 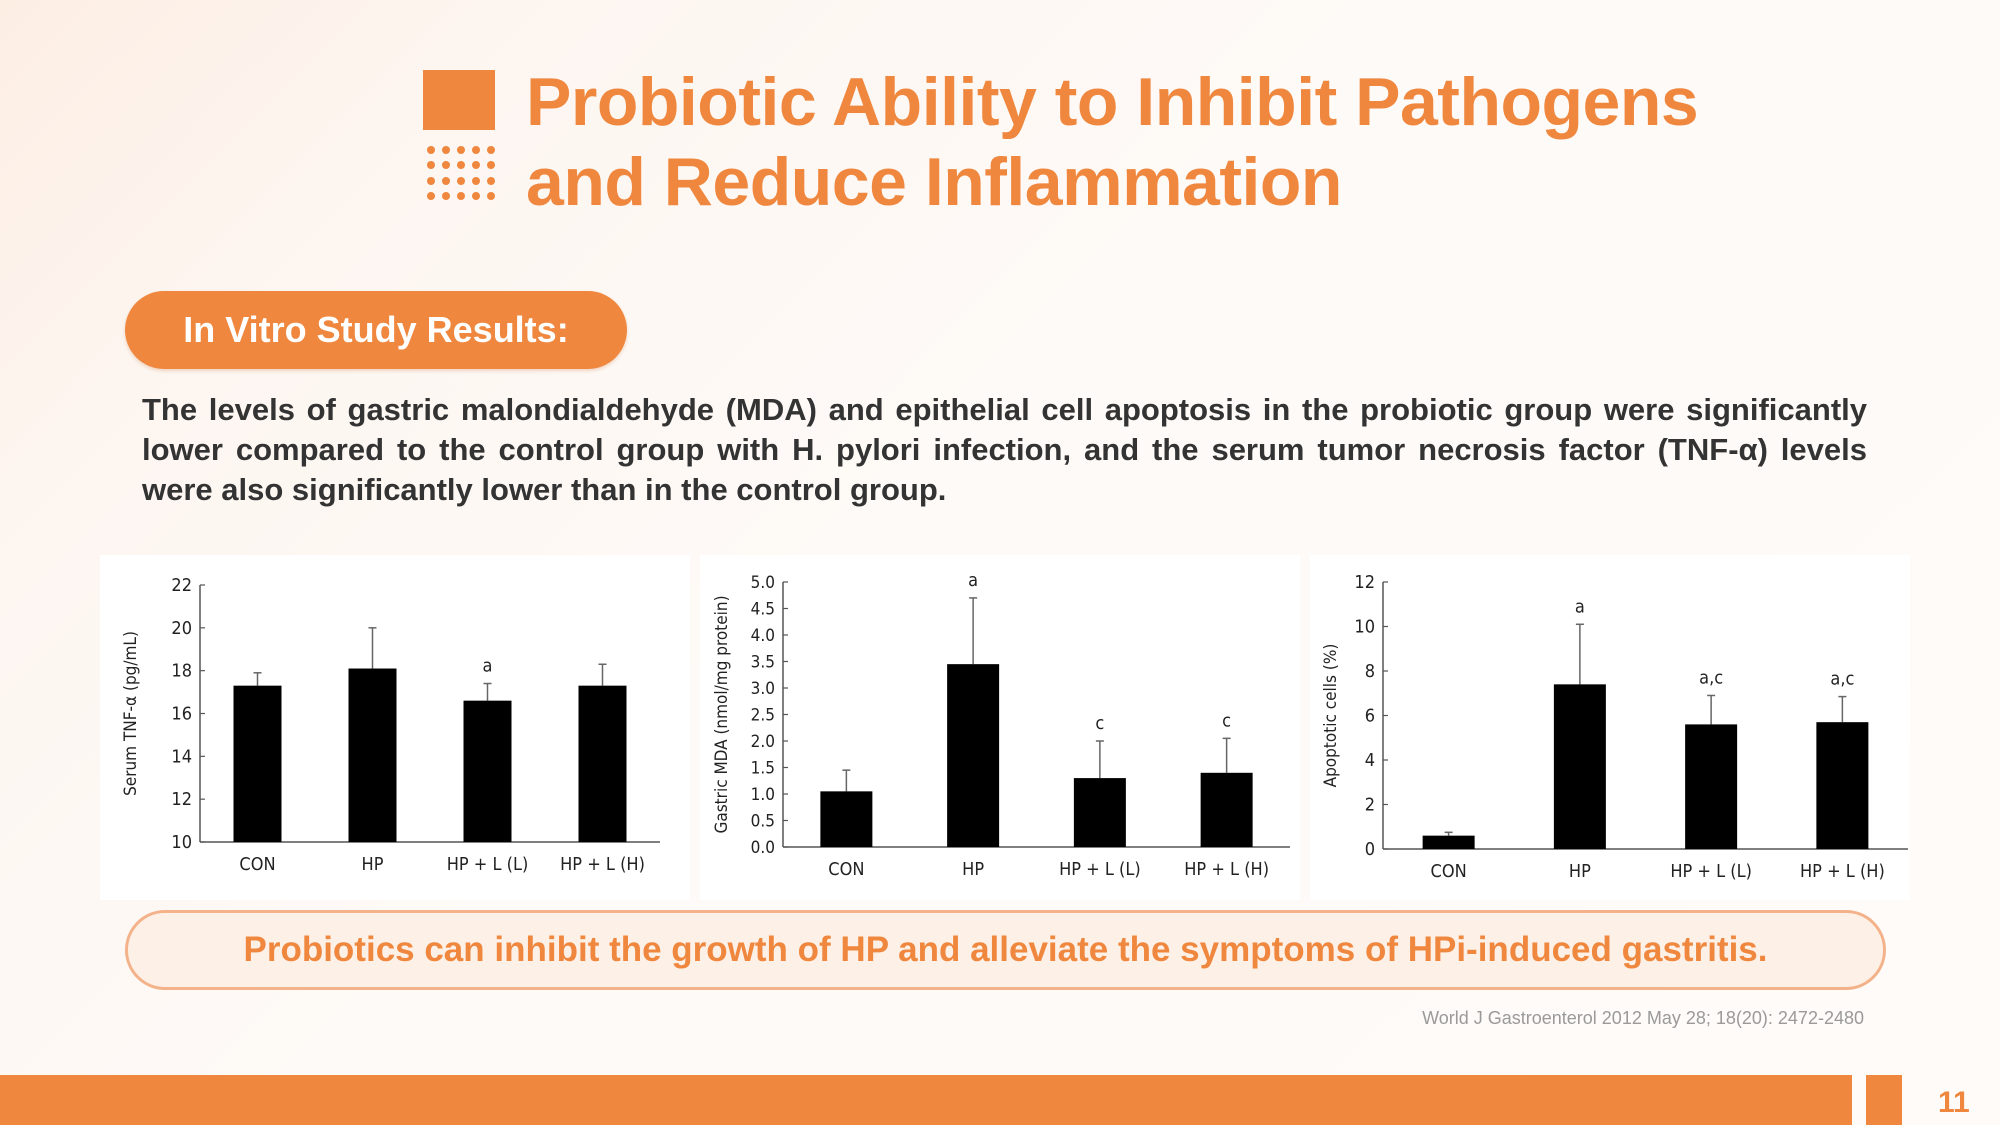 I want to click on y-axis-label: Serum TNF-α (pg/mL), so click(x=131, y=713).